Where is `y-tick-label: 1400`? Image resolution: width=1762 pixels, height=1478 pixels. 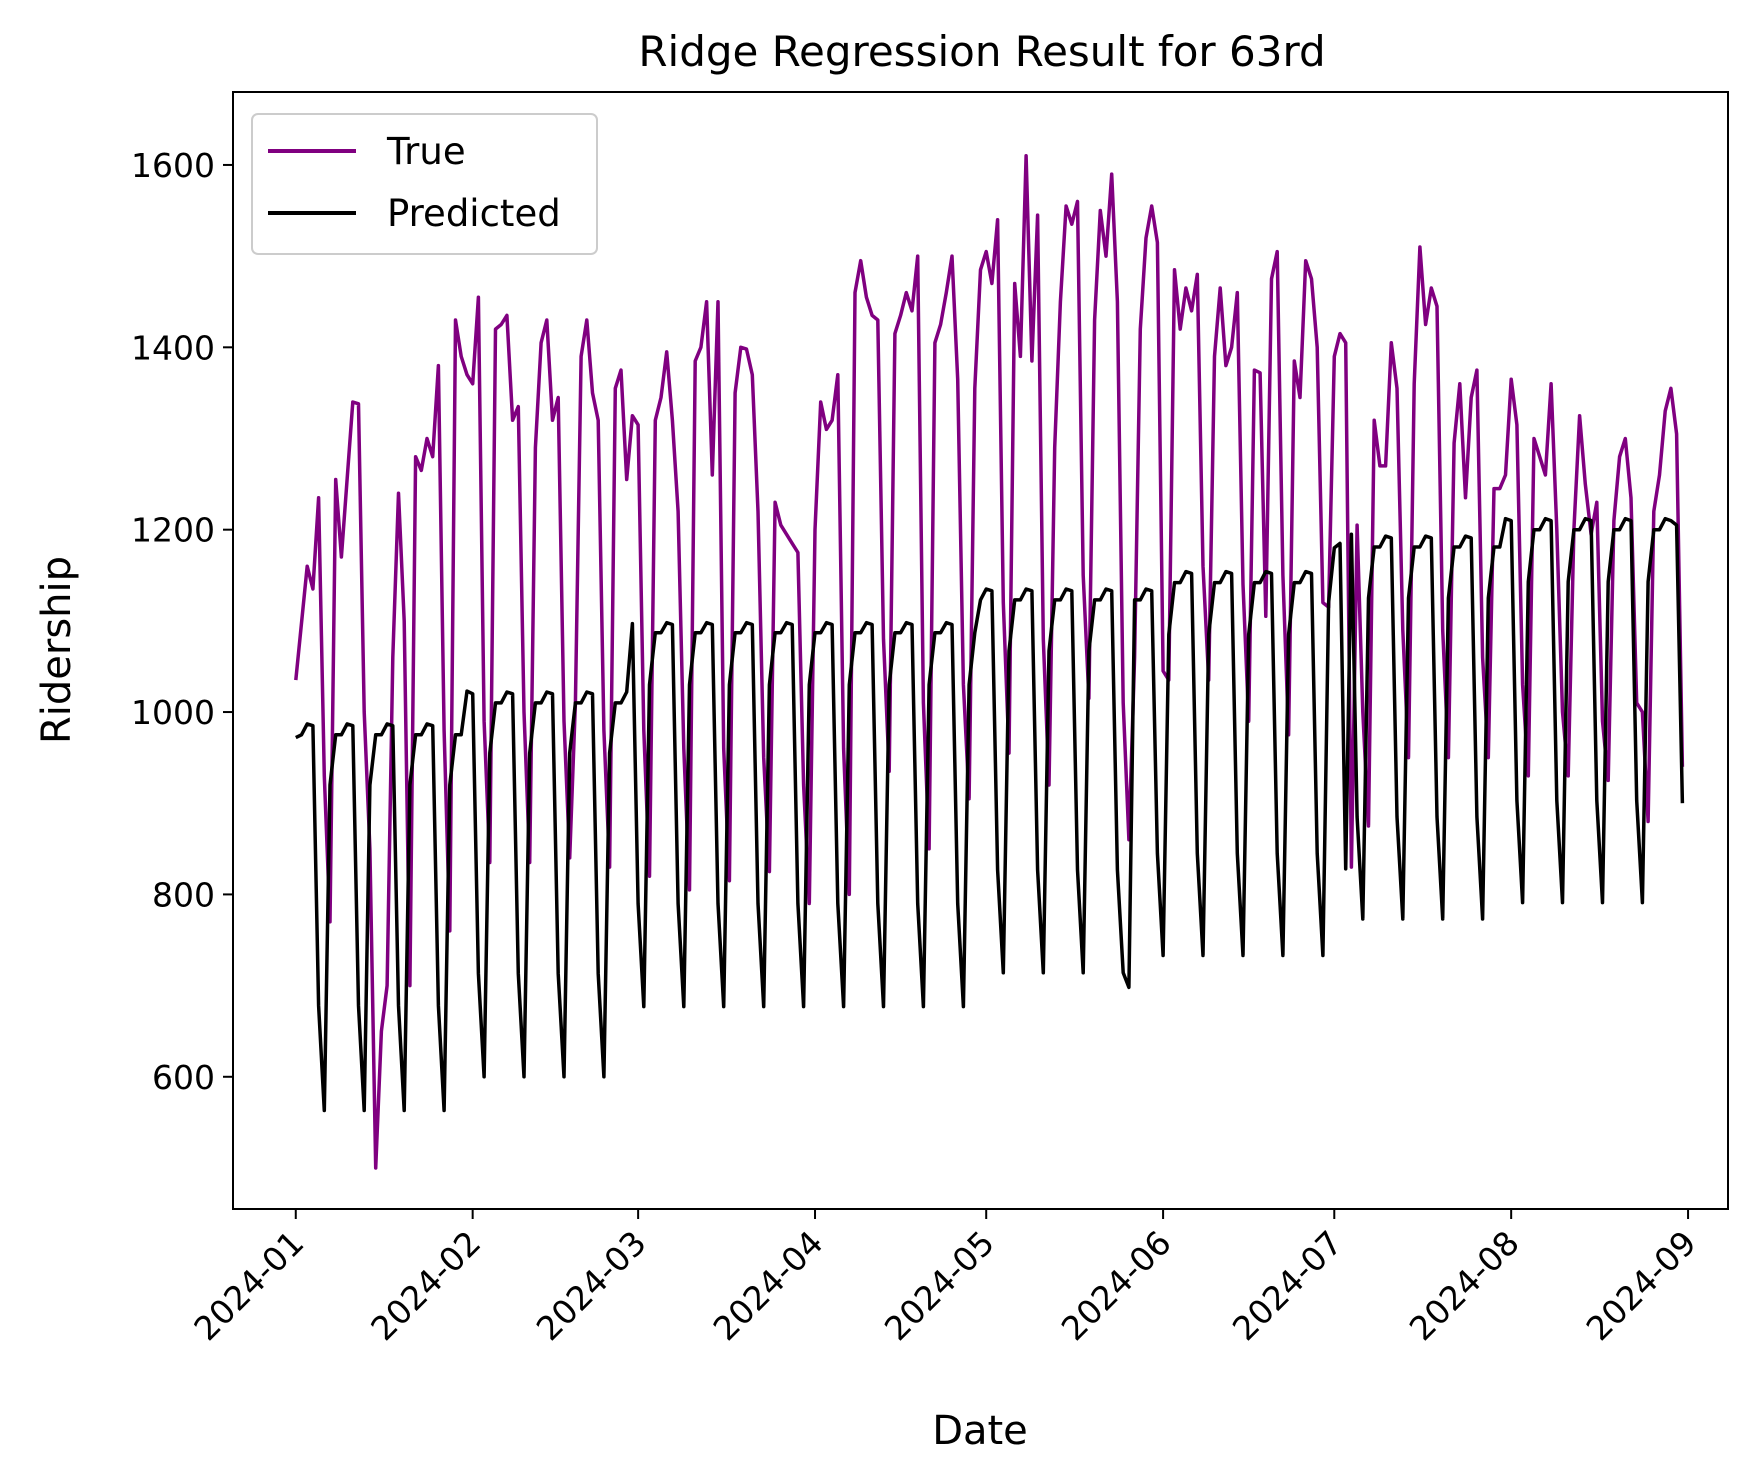
y-tick-label: 1400 is located at coordinates (173, 347).